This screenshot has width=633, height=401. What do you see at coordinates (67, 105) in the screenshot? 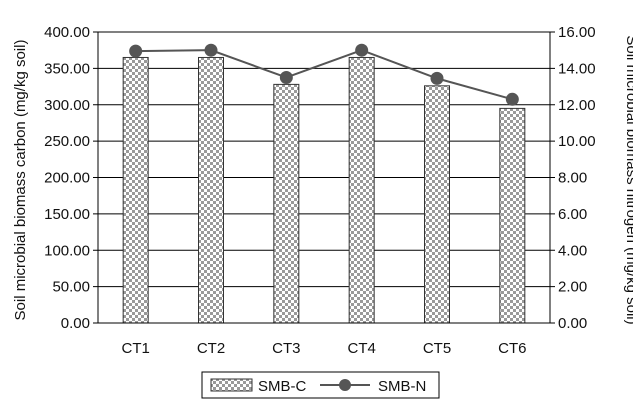
I see `left-tick-label: 300.00` at bounding box center [67, 105].